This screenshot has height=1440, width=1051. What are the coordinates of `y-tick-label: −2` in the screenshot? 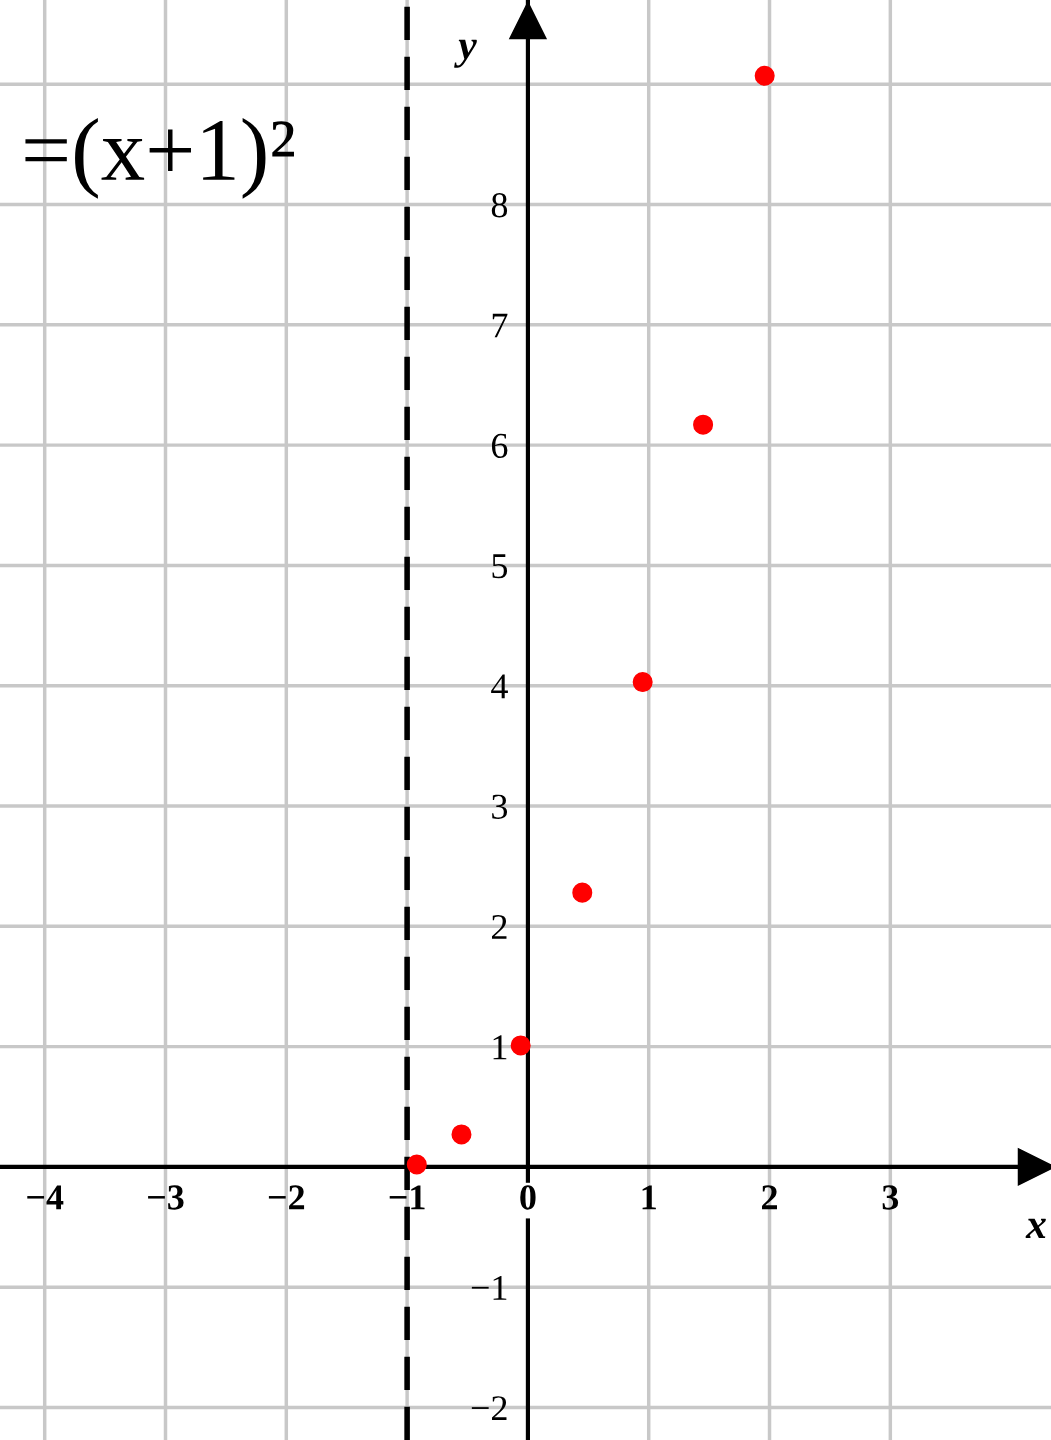 It's located at (489, 1408).